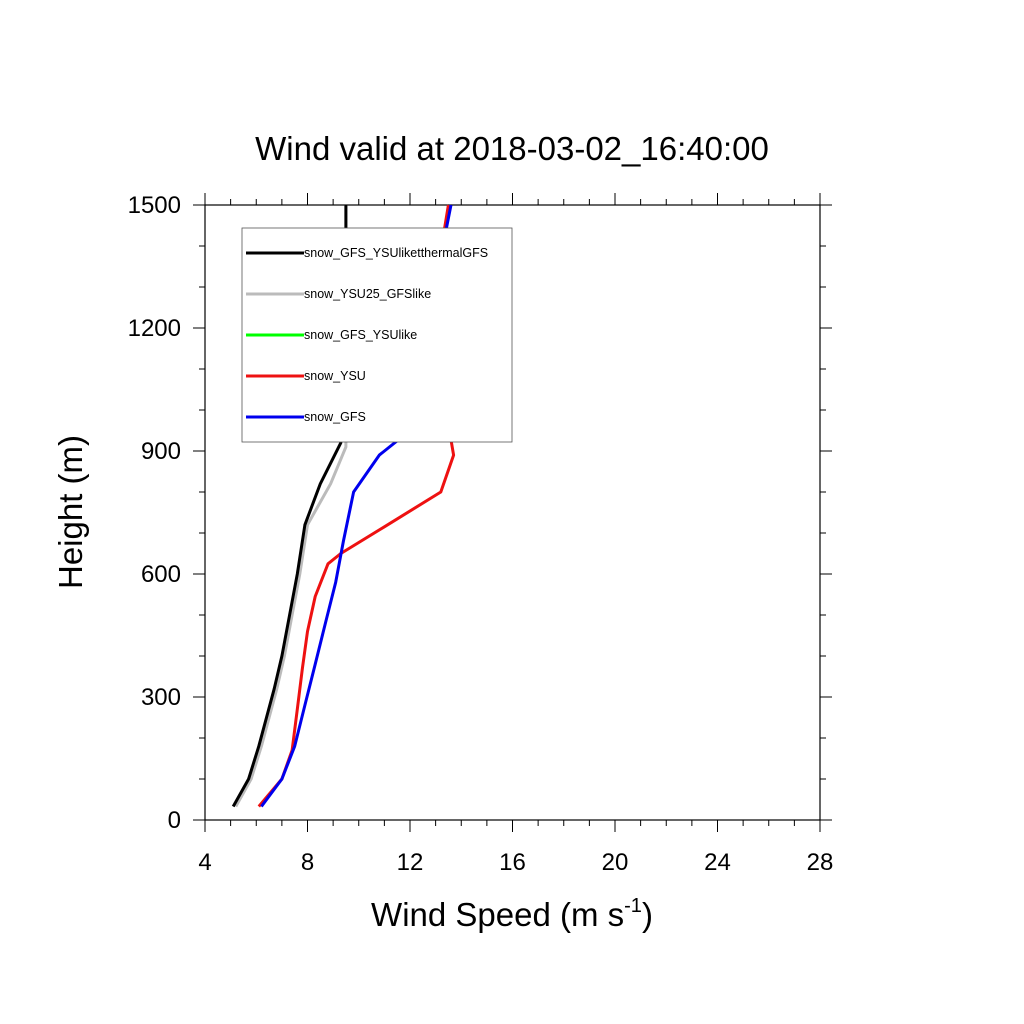 This screenshot has width=1024, height=1024. Describe the element at coordinates (174, 820) in the screenshot. I see `y-tick-label: 0` at that location.